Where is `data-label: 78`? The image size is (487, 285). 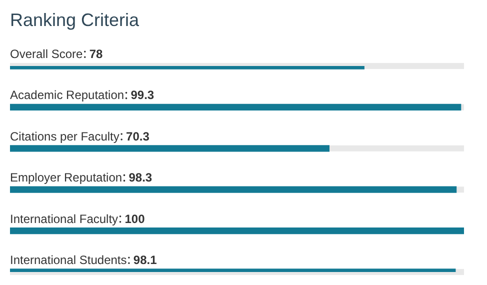
data-label: 78 is located at coordinates (96, 54).